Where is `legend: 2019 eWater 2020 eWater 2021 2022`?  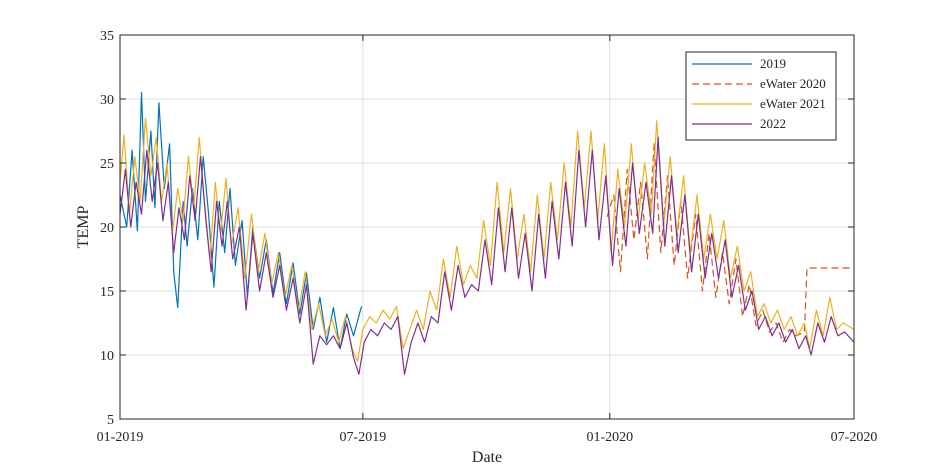
legend: 2019 eWater 2020 eWater 2021 2022 is located at coordinates (761, 96).